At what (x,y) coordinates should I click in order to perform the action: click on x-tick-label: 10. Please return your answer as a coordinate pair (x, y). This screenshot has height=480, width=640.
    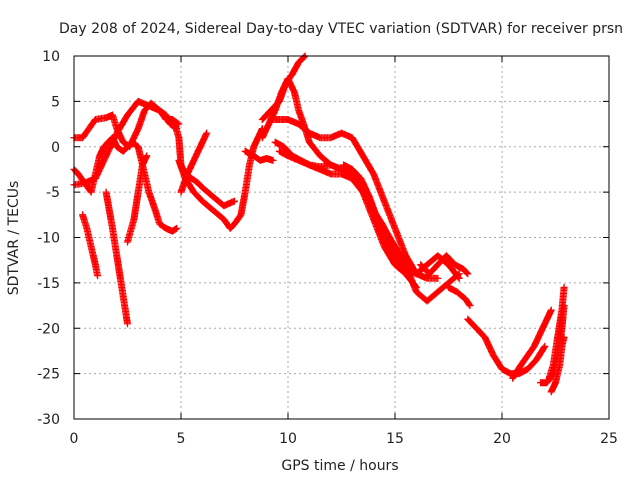
    Looking at the image, I should click on (288, 439).